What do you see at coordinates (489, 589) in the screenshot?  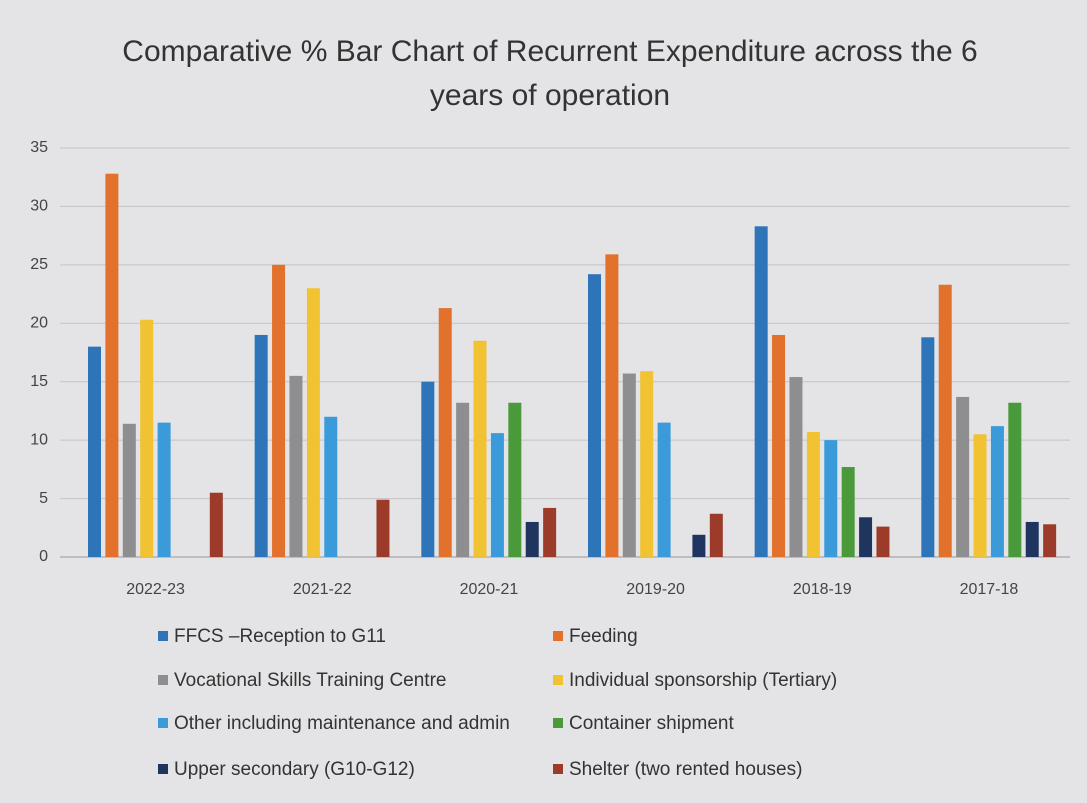 I see `x-tick-label: 2020-21` at bounding box center [489, 589].